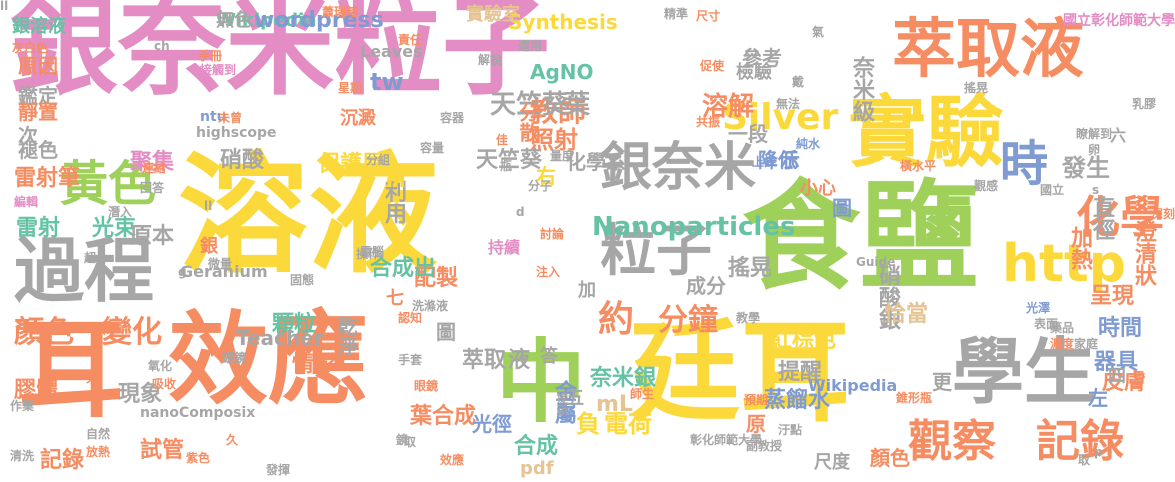  What do you see at coordinates (818, 189) in the screenshot?
I see `word-小心-90: 小心` at bounding box center [818, 189].